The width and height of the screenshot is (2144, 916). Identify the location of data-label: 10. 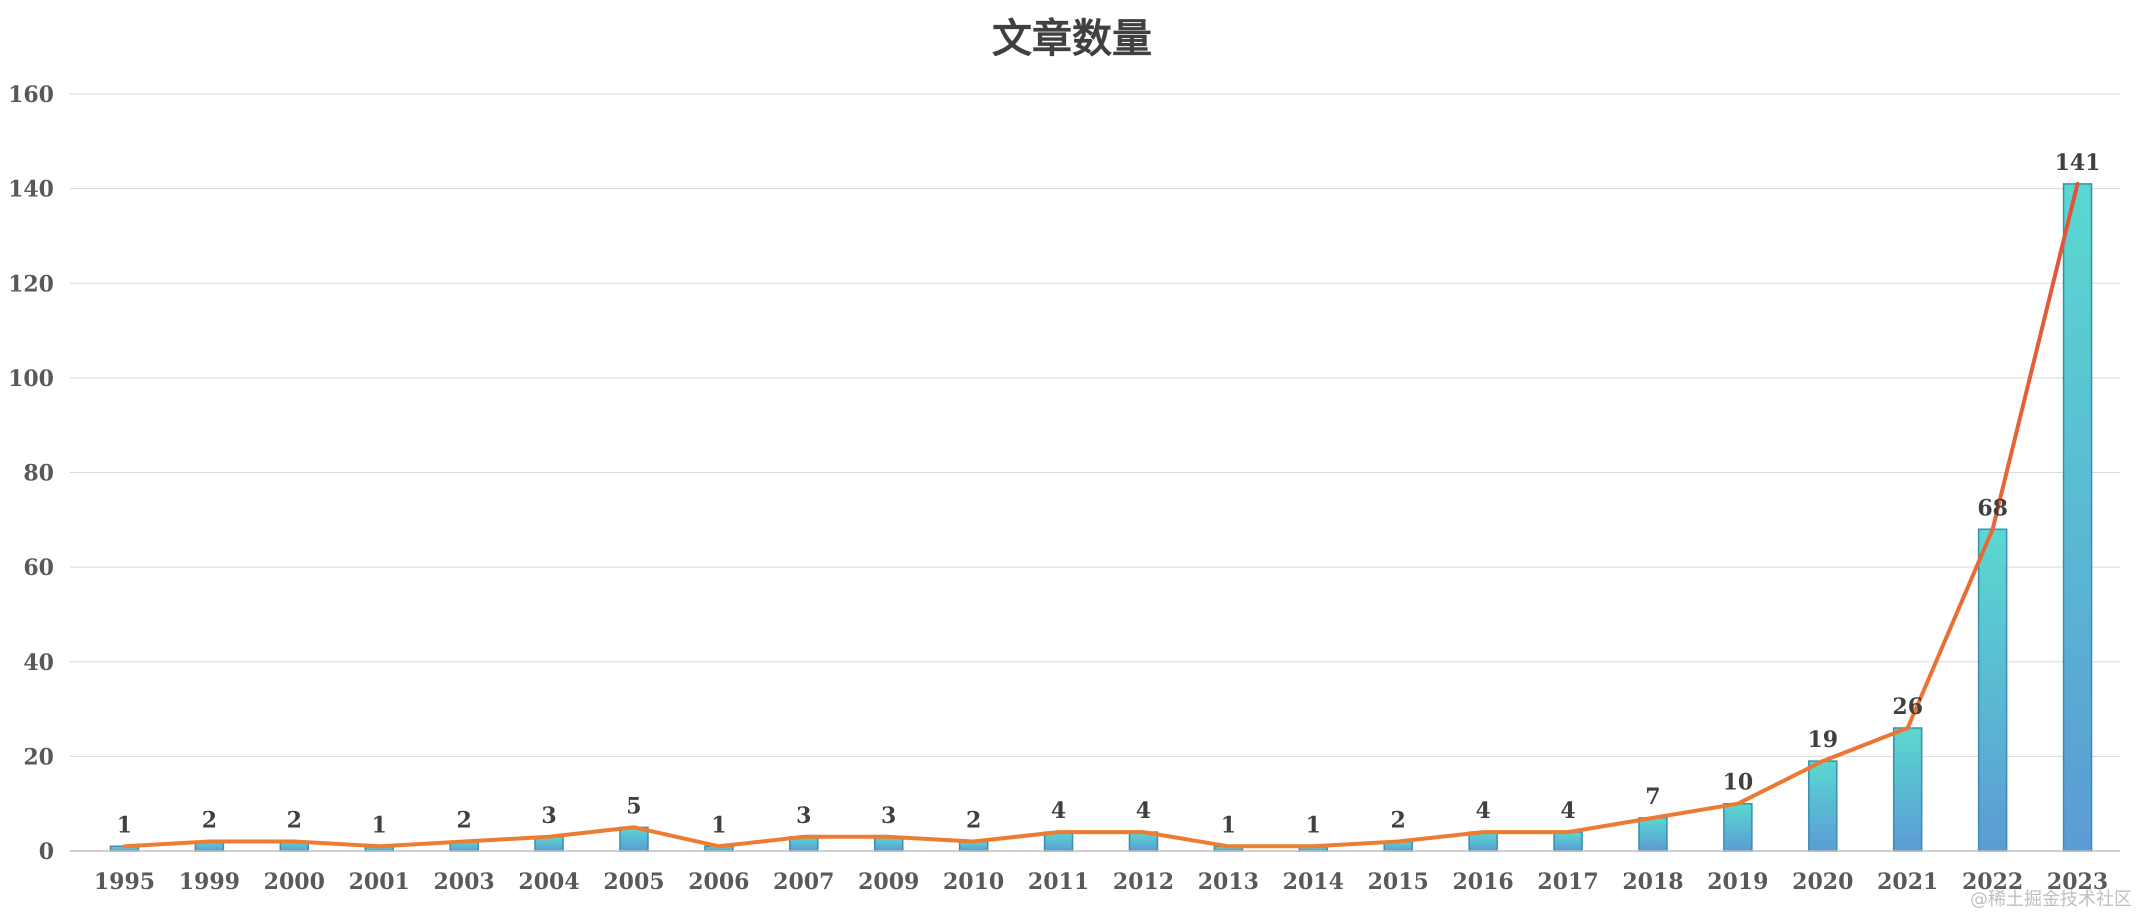
(1738, 783).